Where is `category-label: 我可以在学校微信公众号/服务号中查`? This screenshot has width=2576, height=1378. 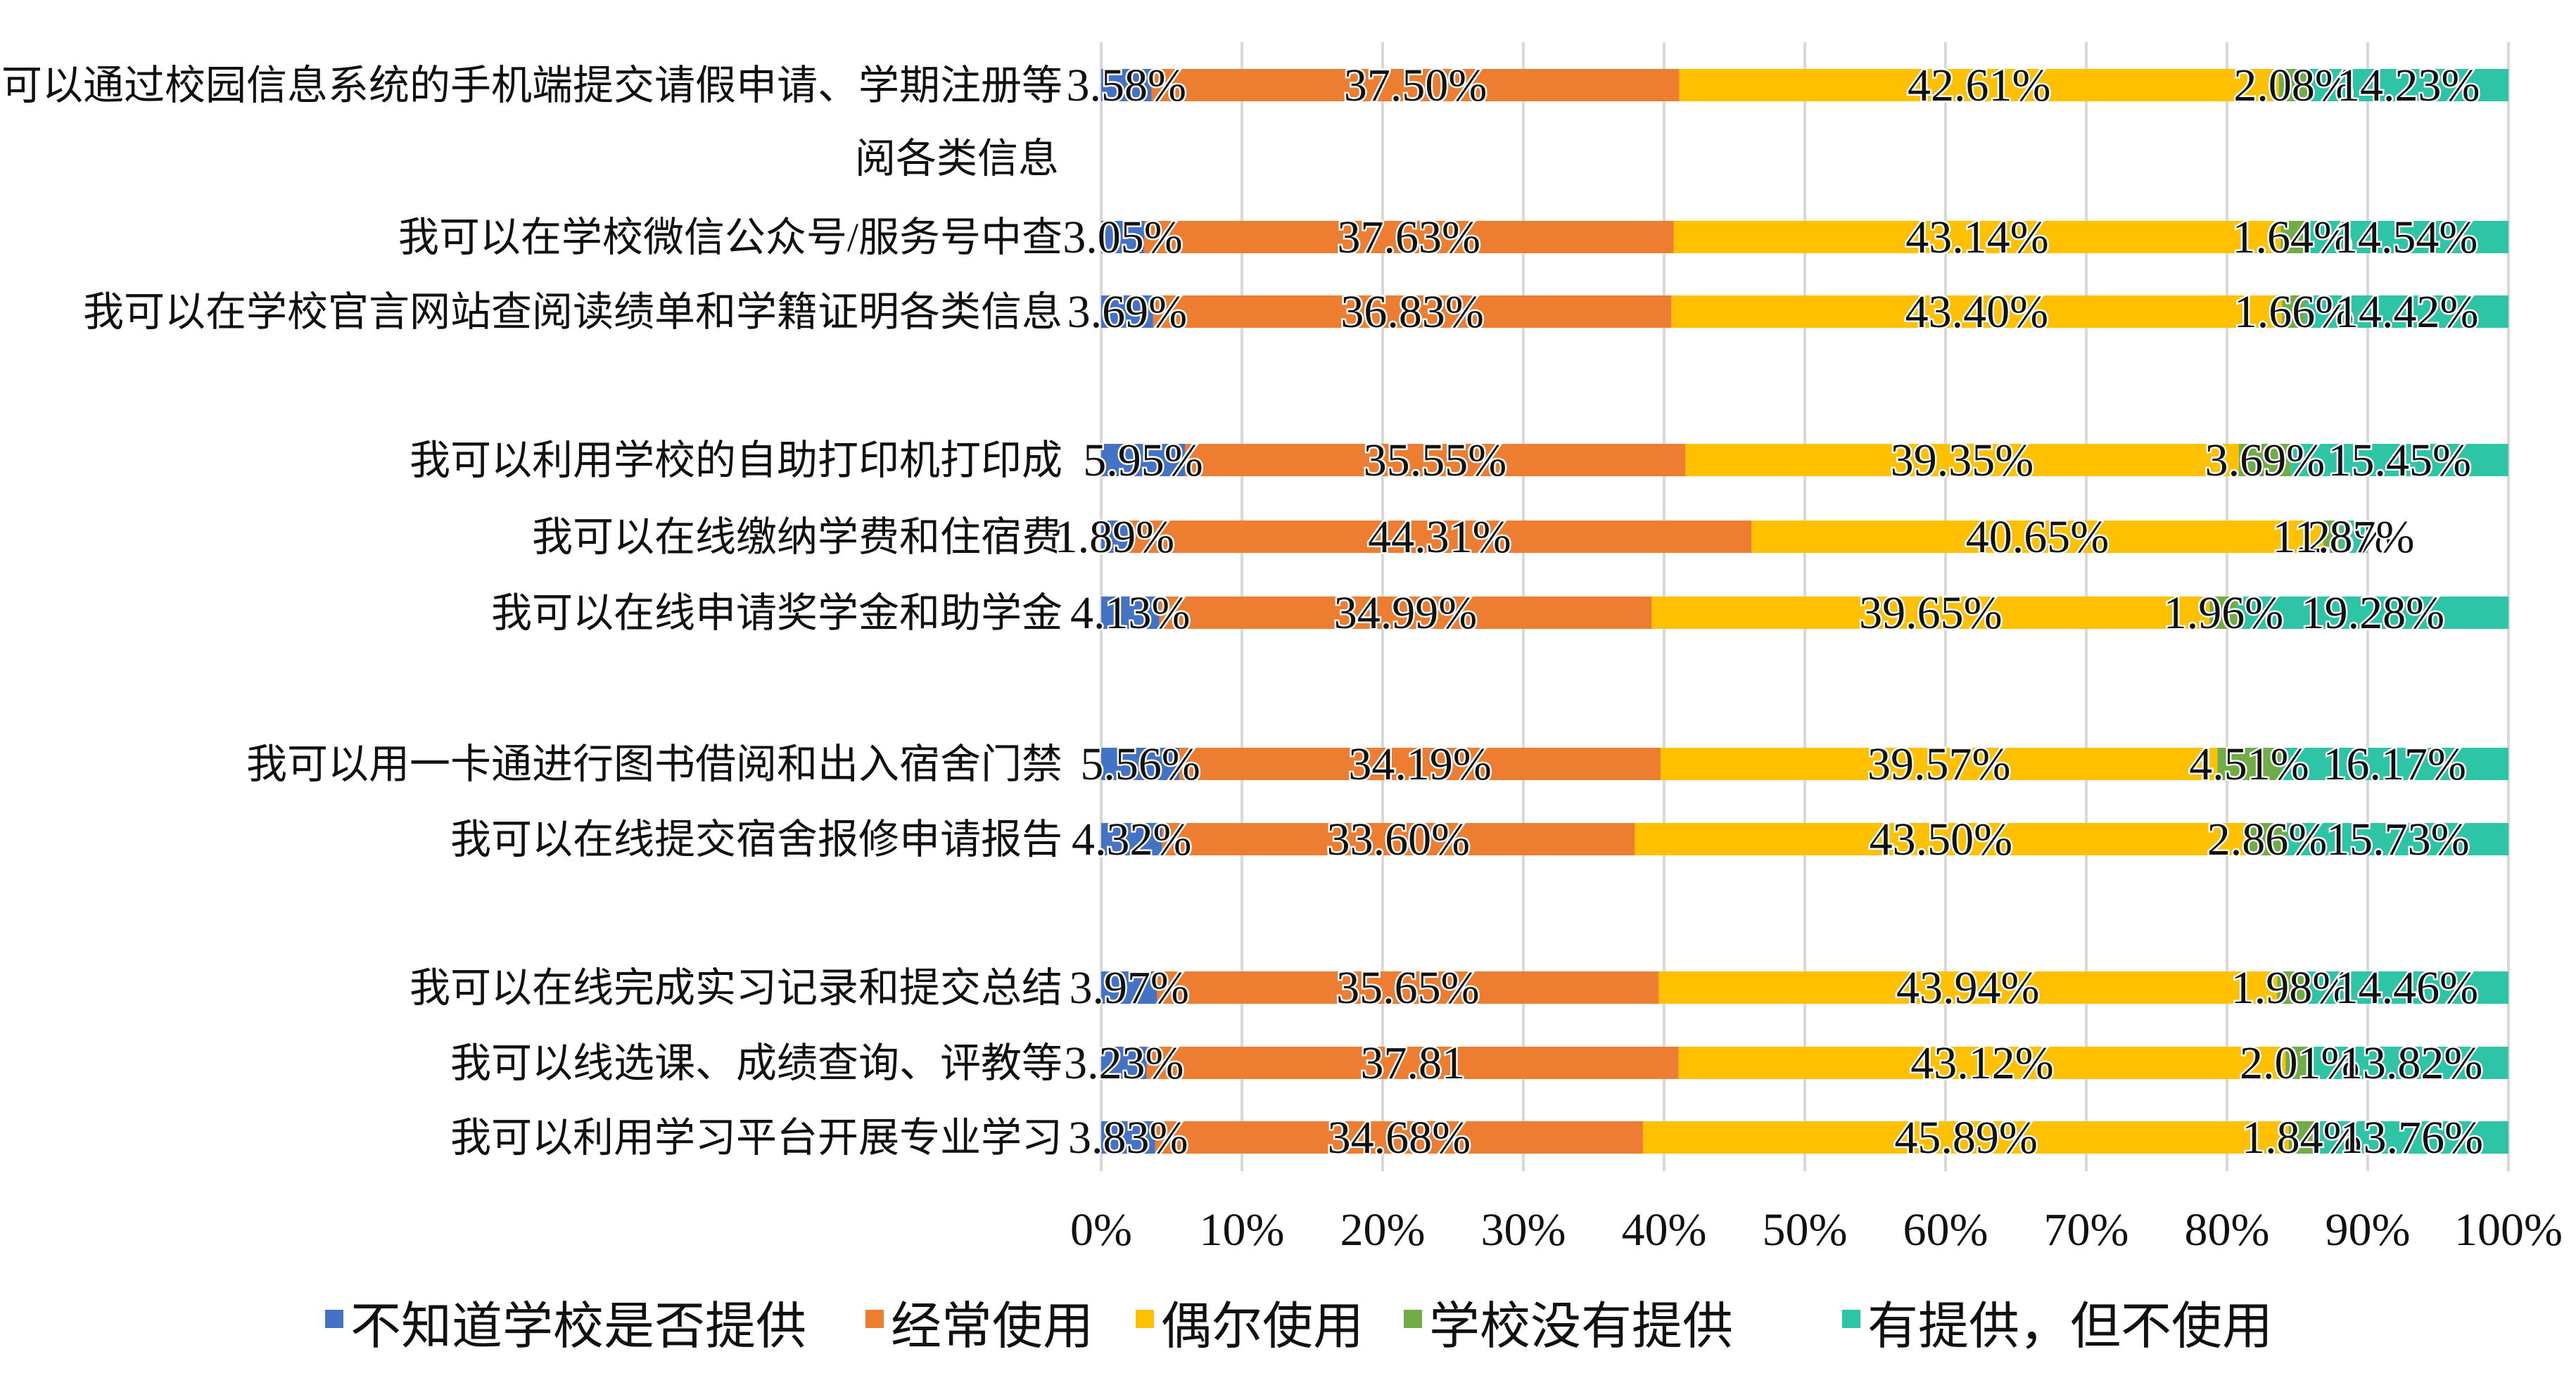 category-label: 我可以在学校微信公众号/服务号中查 is located at coordinates (730, 238).